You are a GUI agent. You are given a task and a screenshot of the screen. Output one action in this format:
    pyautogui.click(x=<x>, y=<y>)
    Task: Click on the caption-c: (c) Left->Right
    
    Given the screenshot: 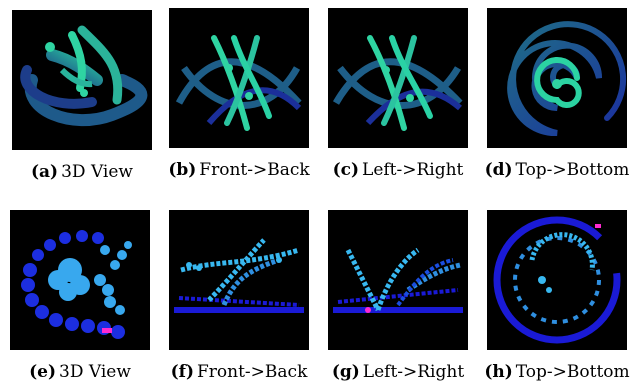 What is the action you would take?
    pyautogui.click(x=398, y=170)
    